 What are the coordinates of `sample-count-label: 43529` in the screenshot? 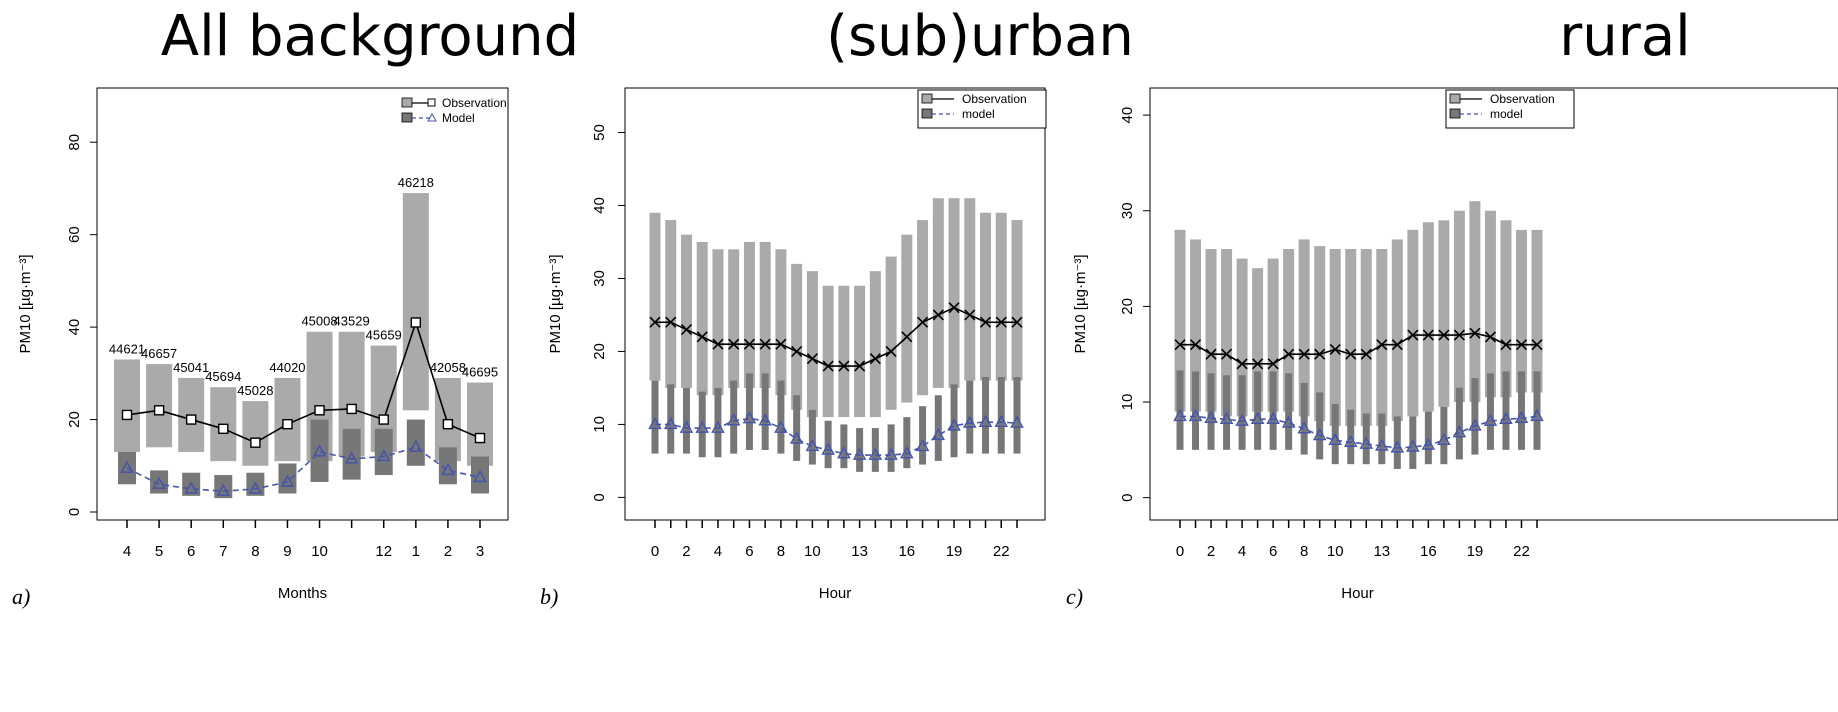 It's located at (352, 321).